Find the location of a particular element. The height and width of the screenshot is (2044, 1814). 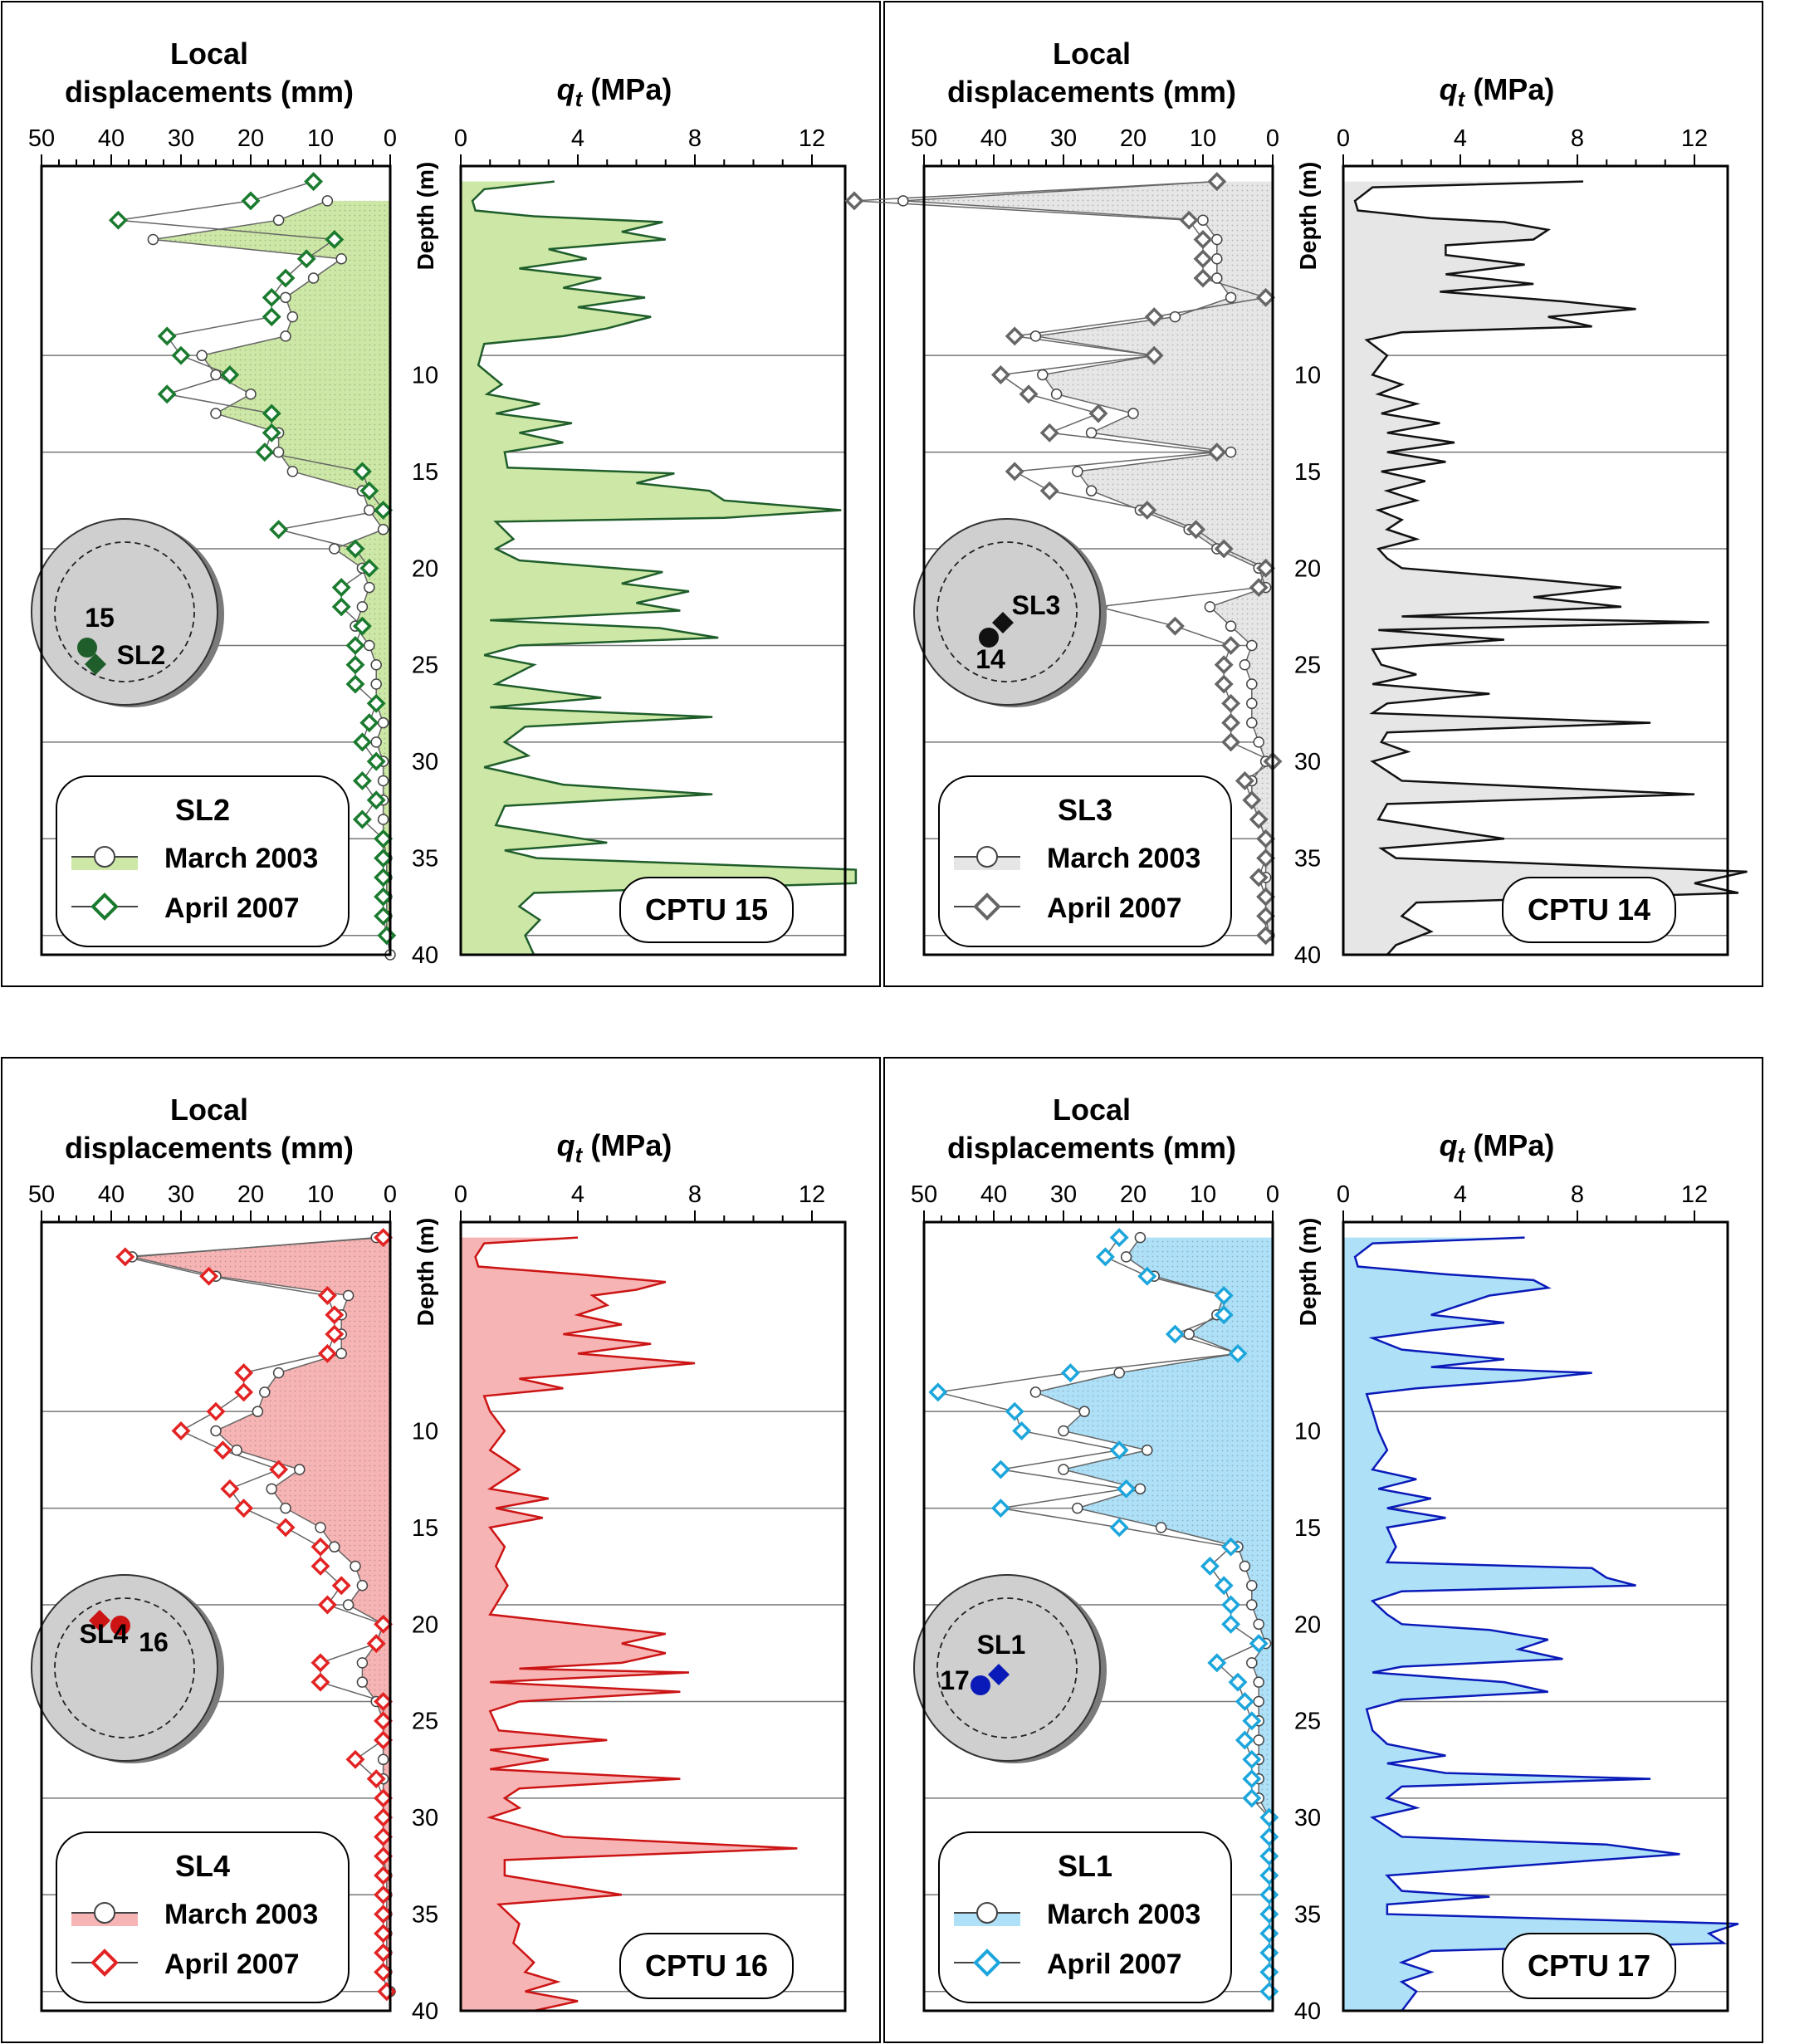

depth-axis-label: Depth (m) is located at coordinates (426, 1272).